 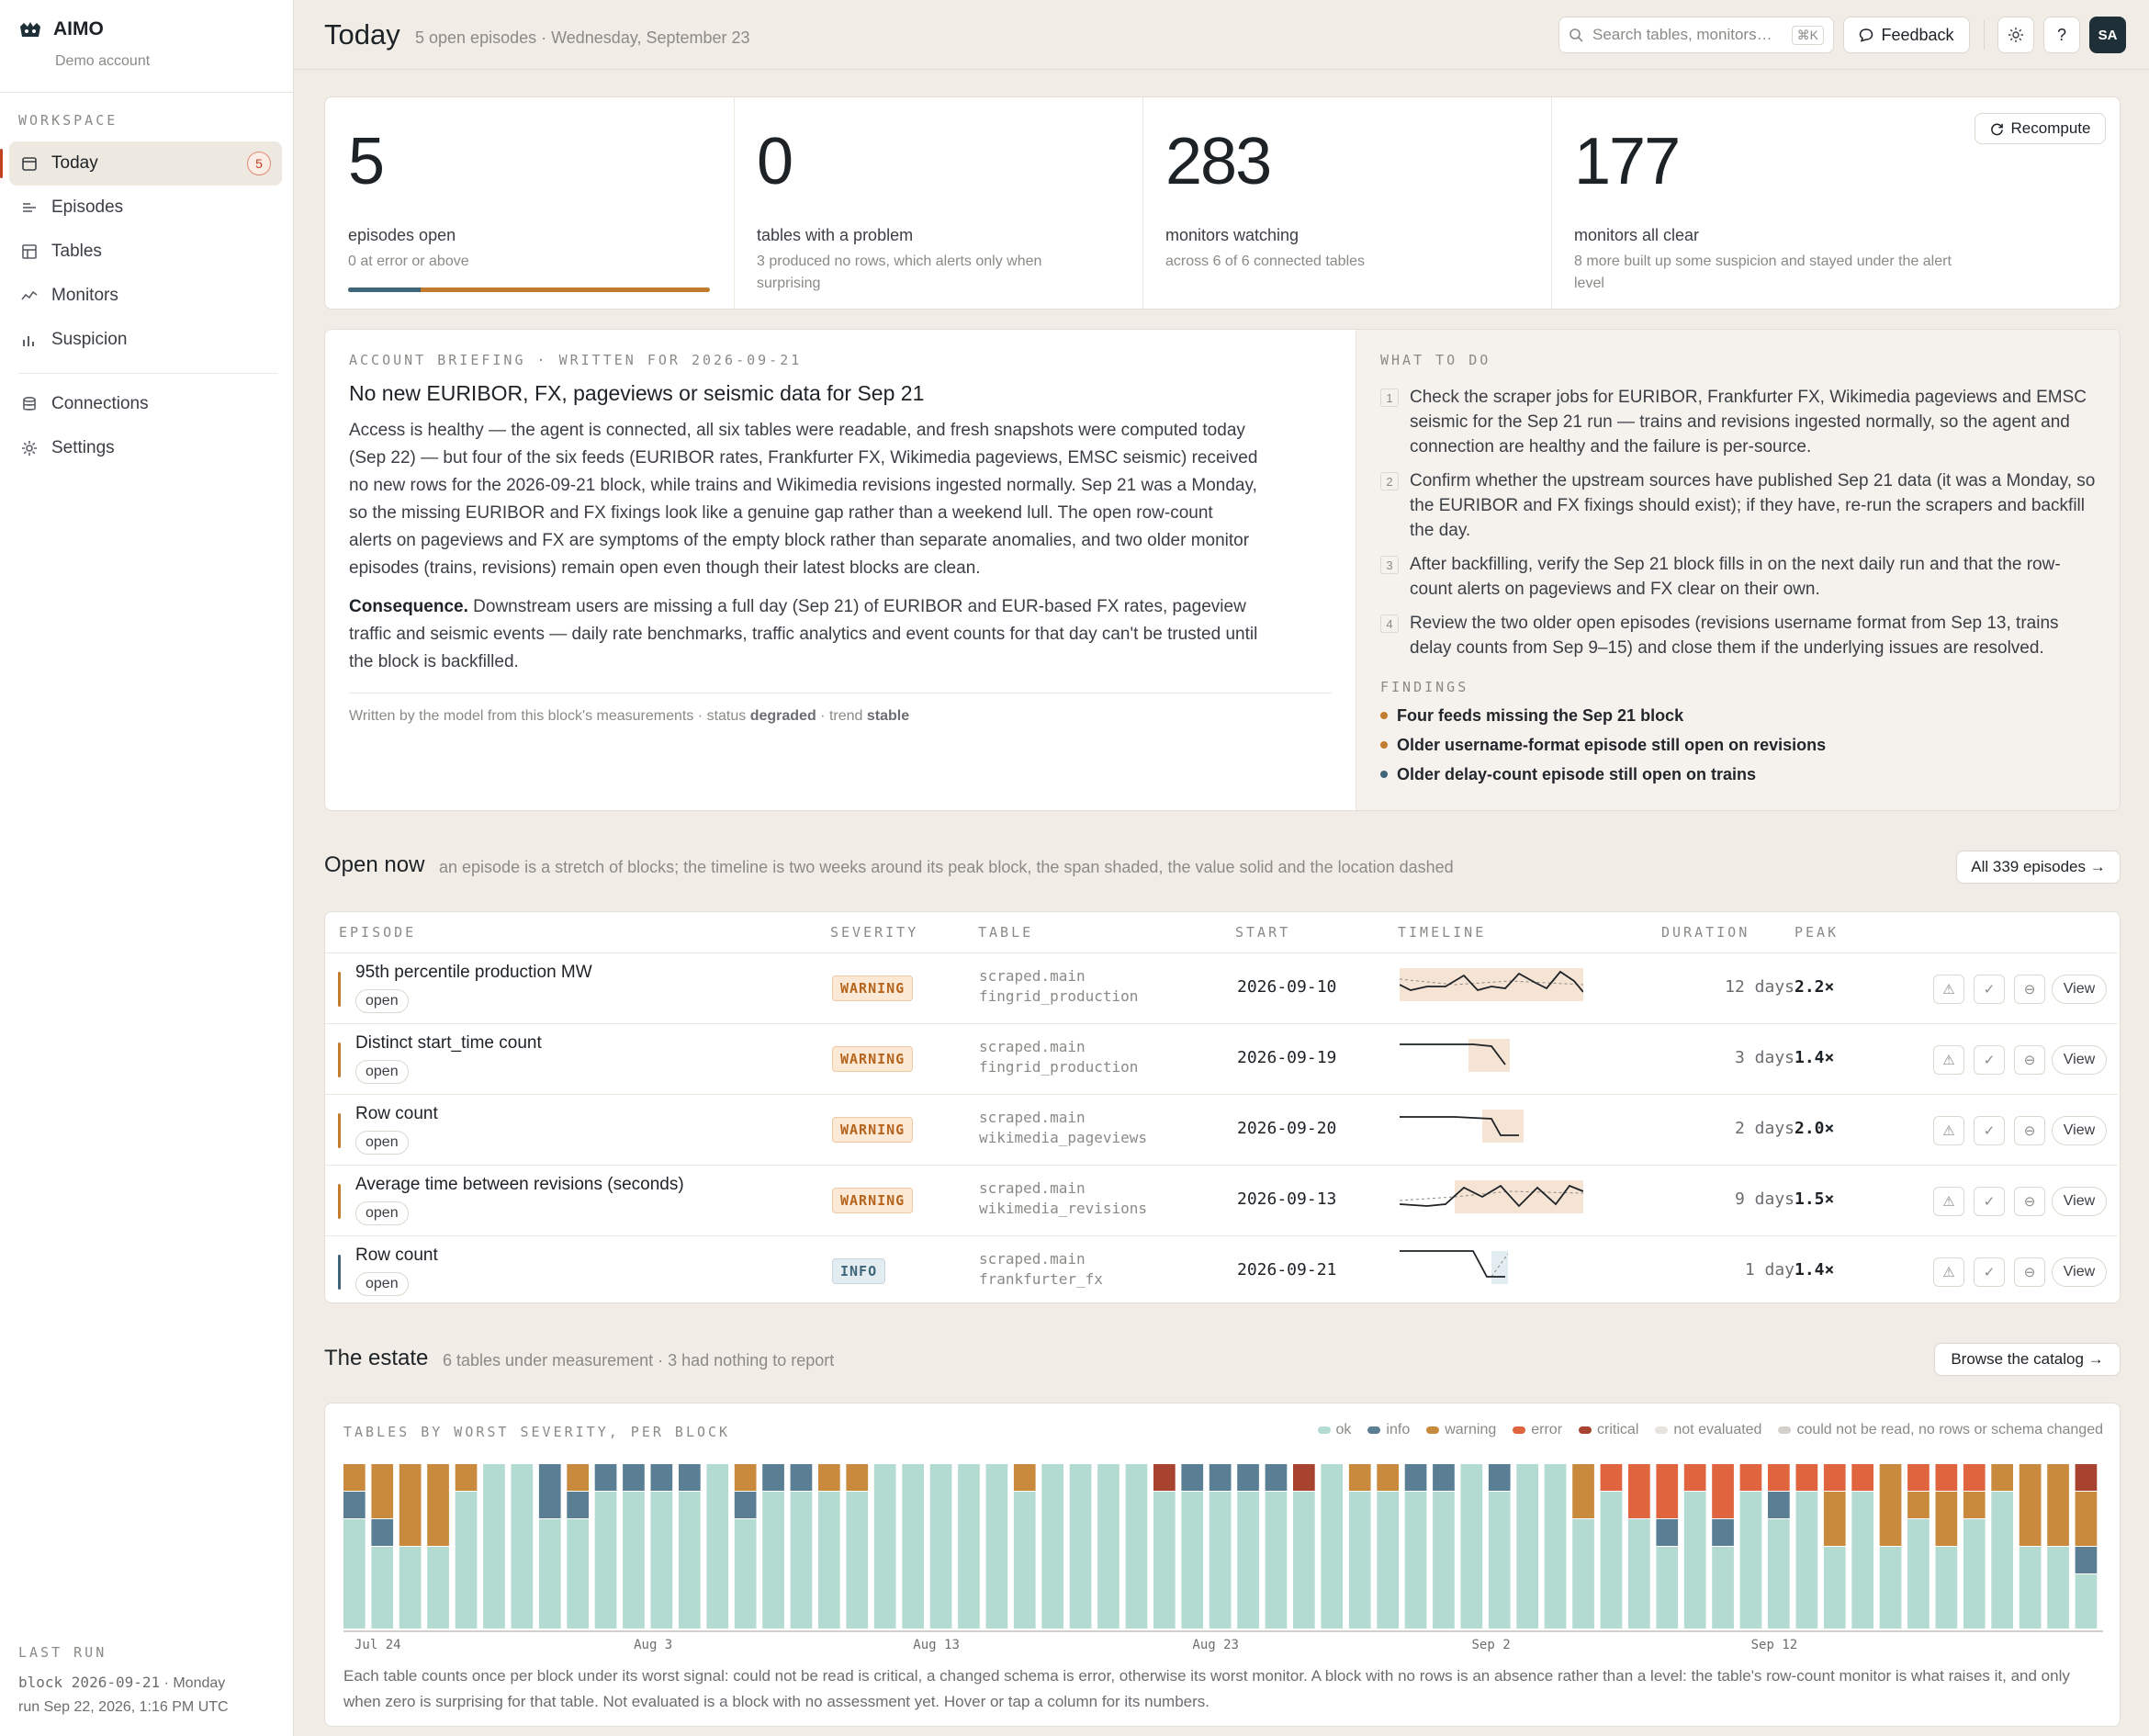 What do you see at coordinates (1705, 932) in the screenshot?
I see `column-header: DURATION` at bounding box center [1705, 932].